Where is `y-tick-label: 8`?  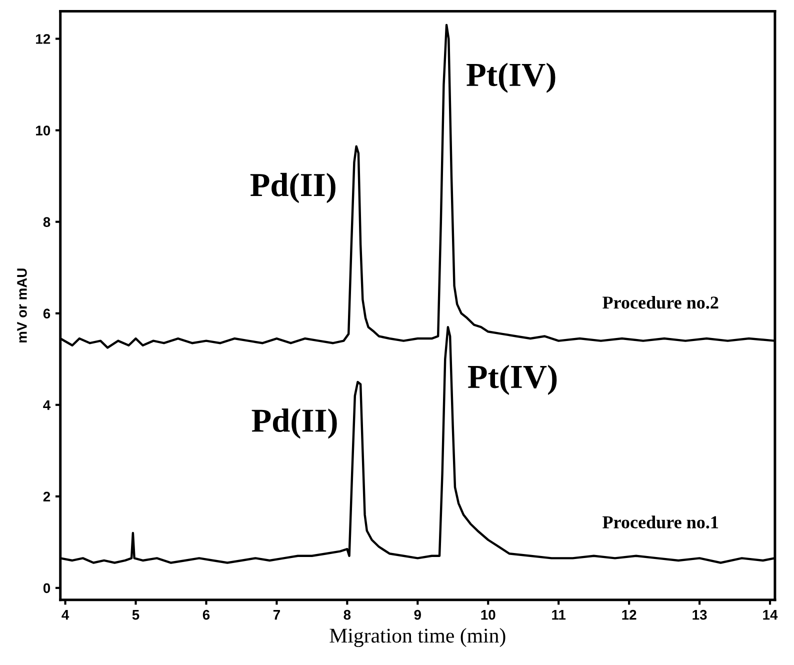 y-tick-label: 8 is located at coordinates (46, 222).